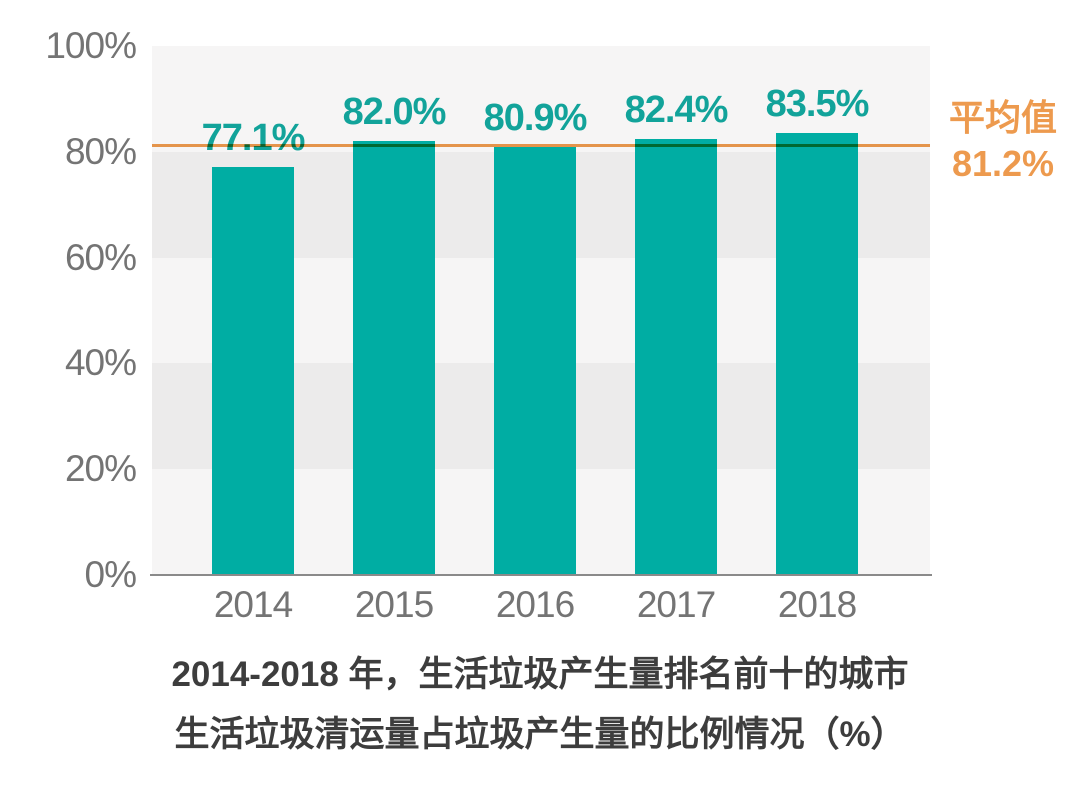 The height and width of the screenshot is (786, 1080). Describe the element at coordinates (110, 574) in the screenshot. I see `y-axis-tick-label: 0%` at that location.